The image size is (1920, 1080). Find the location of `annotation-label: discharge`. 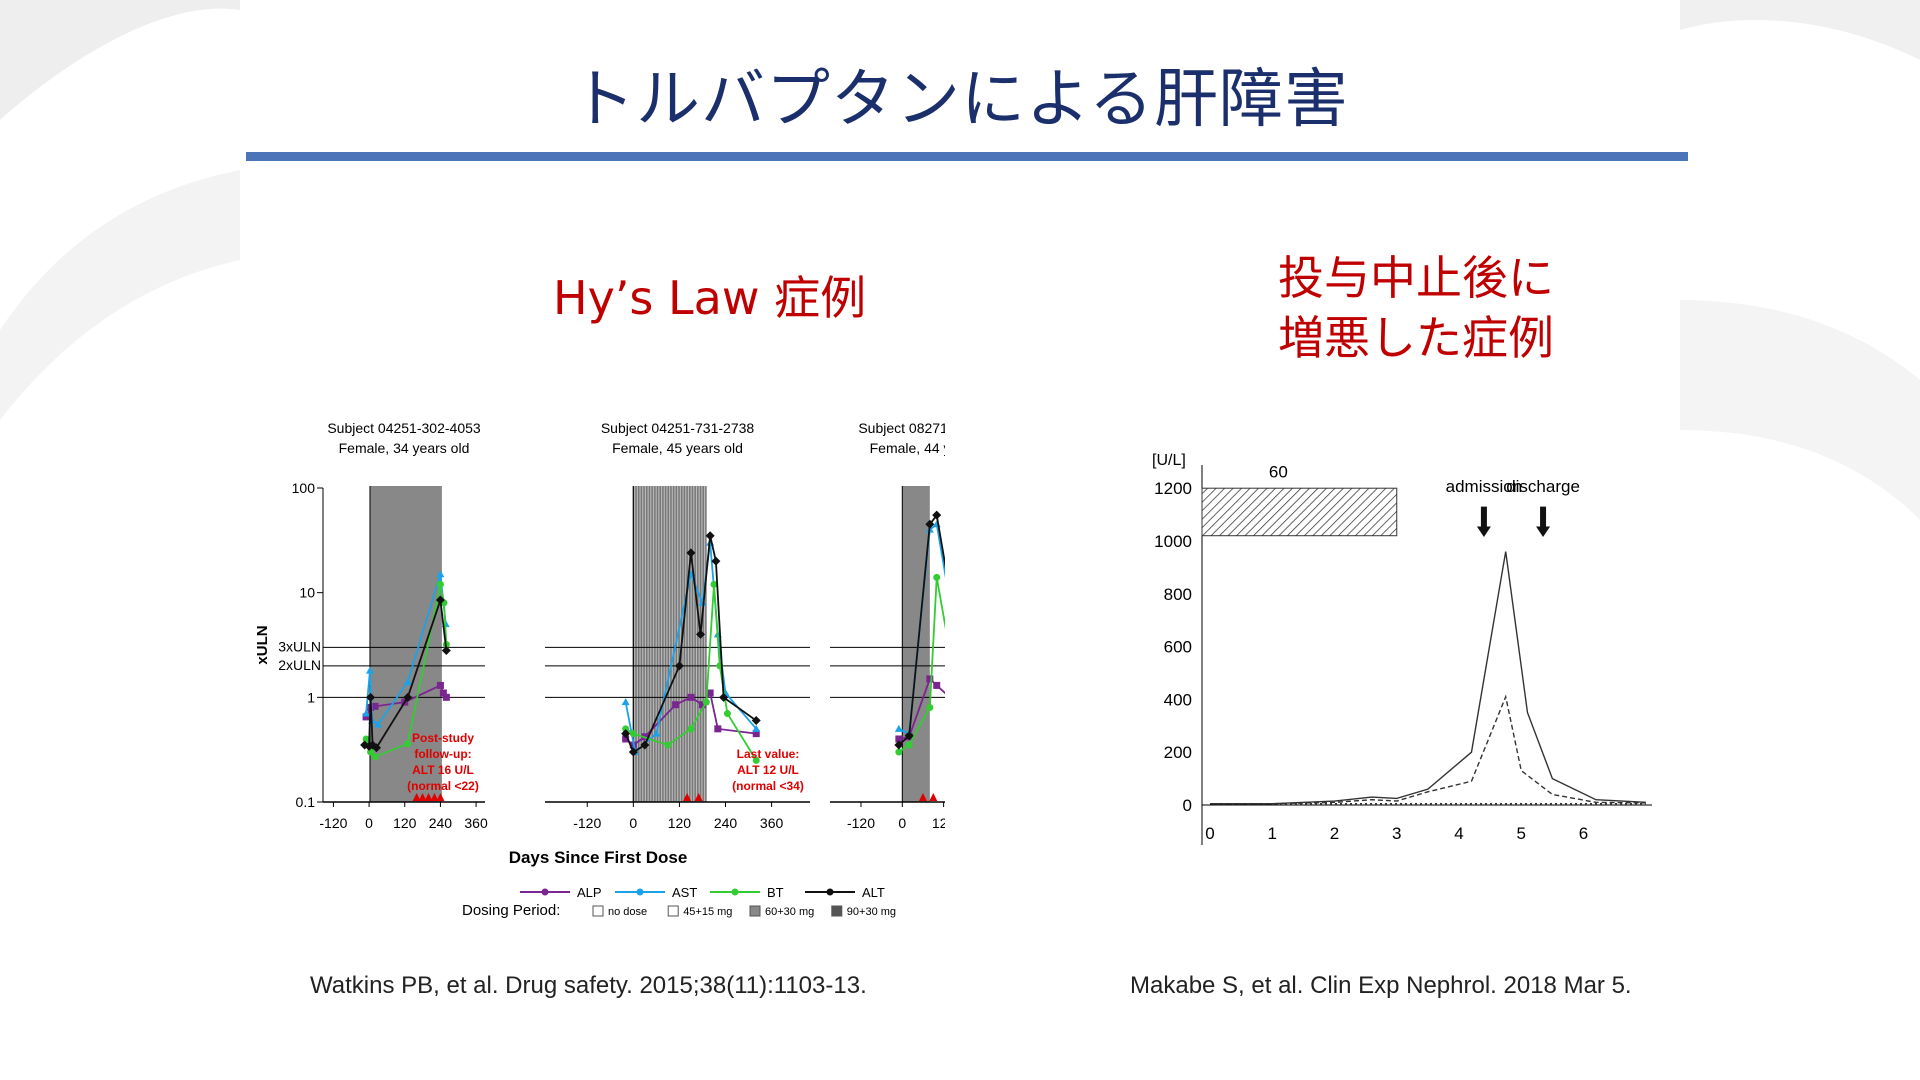

annotation-label: discharge is located at coordinates (1543, 486).